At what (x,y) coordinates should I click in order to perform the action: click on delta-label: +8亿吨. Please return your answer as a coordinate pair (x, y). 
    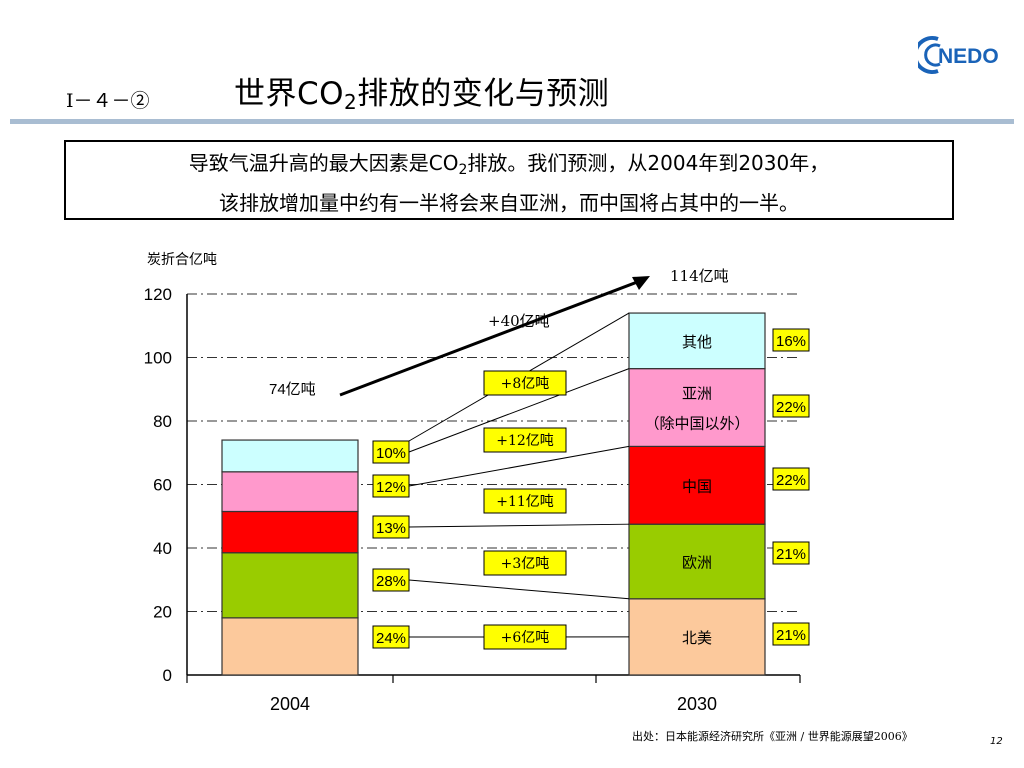
    Looking at the image, I should click on (525, 384).